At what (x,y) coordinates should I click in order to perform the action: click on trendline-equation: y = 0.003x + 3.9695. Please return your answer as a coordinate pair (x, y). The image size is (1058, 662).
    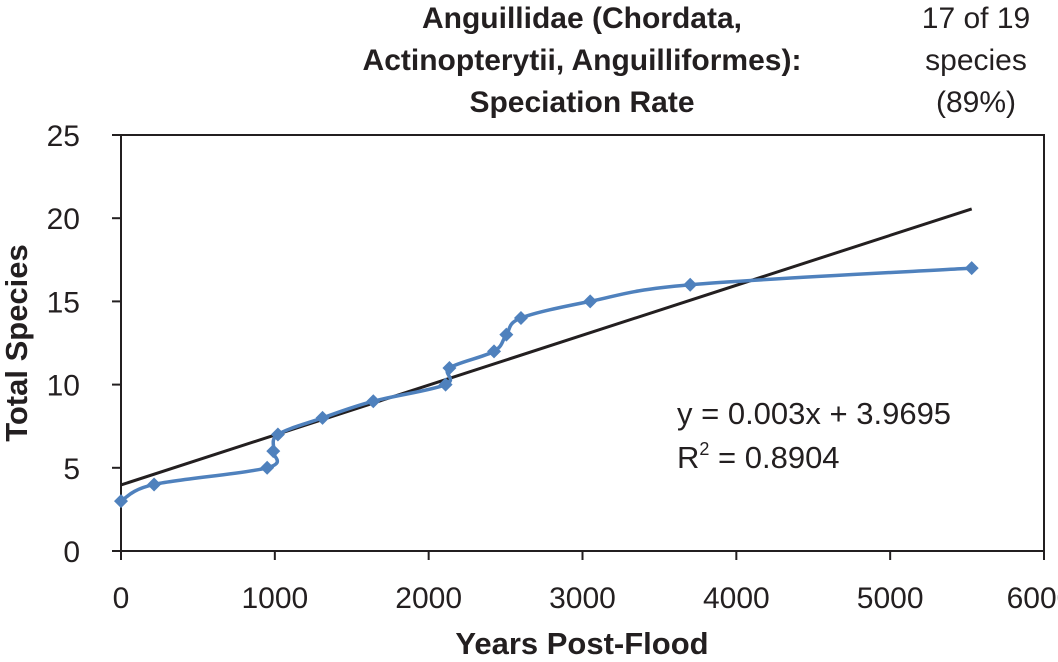
    Looking at the image, I should click on (814, 413).